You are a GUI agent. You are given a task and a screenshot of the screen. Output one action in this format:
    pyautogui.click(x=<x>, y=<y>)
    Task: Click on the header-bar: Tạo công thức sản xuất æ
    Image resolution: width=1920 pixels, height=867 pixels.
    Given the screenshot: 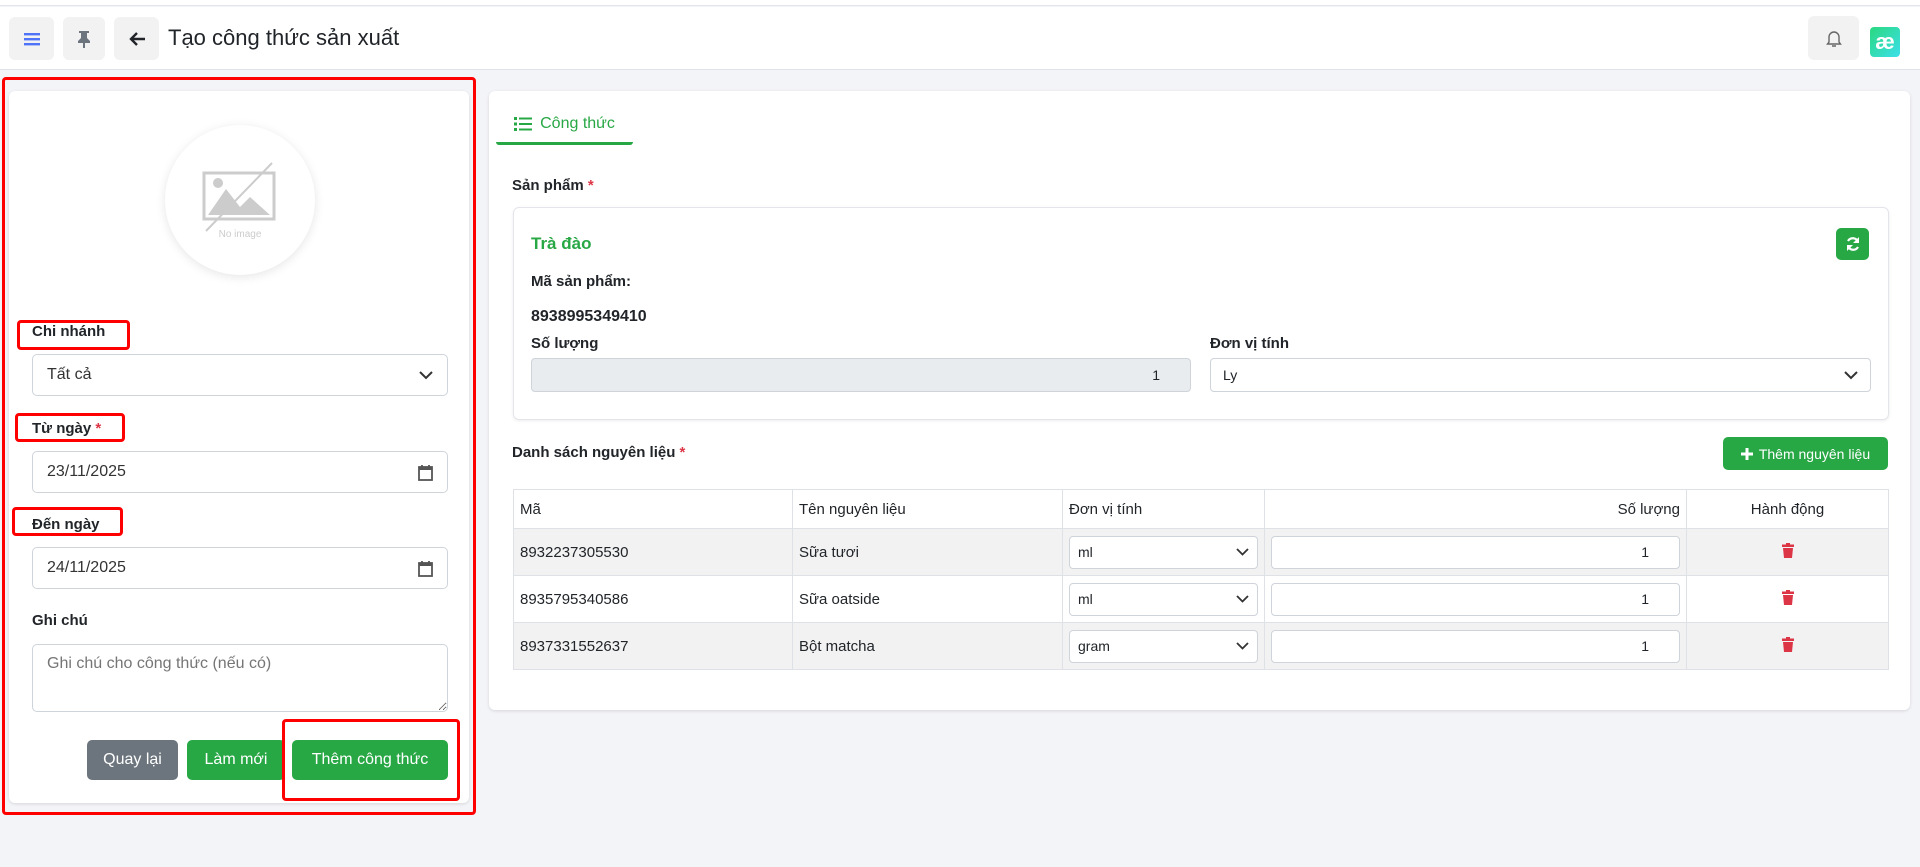 What is the action you would take?
    pyautogui.click(x=960, y=38)
    